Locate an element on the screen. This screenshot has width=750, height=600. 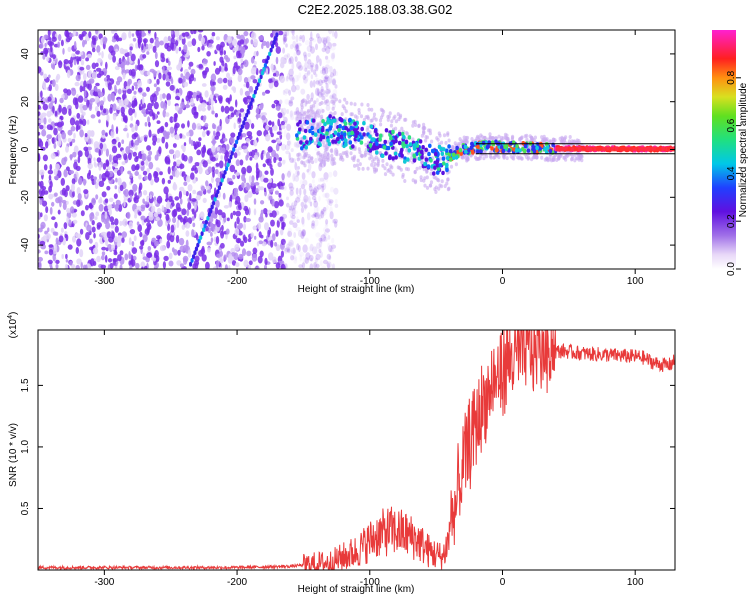
y-tick-label: 0.5 is located at coordinates (25, 508).